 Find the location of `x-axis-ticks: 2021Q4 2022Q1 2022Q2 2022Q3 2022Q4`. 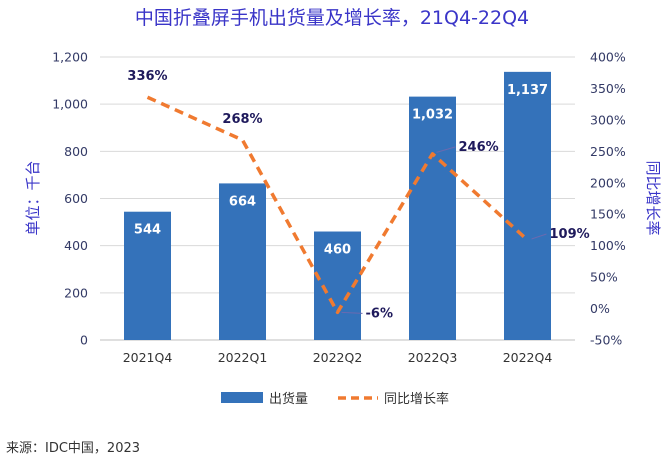

x-axis-ticks: 2021Q4 2022Q1 2022Q2 2022Q3 2022Q4 is located at coordinates (338, 357).